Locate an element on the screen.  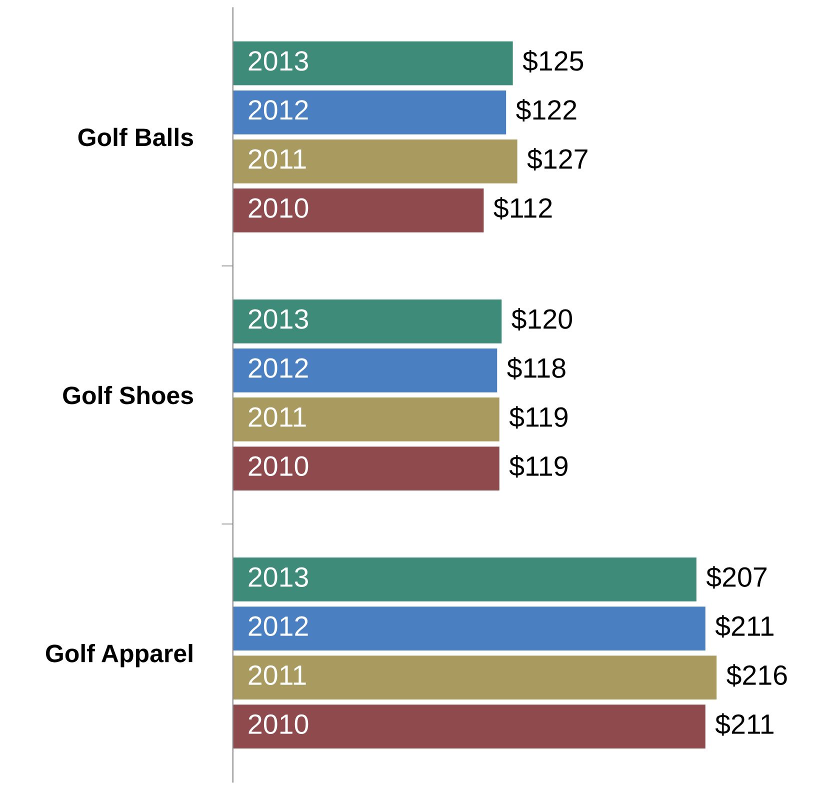
y-tick-label: Golf Balls is located at coordinates (136, 137).